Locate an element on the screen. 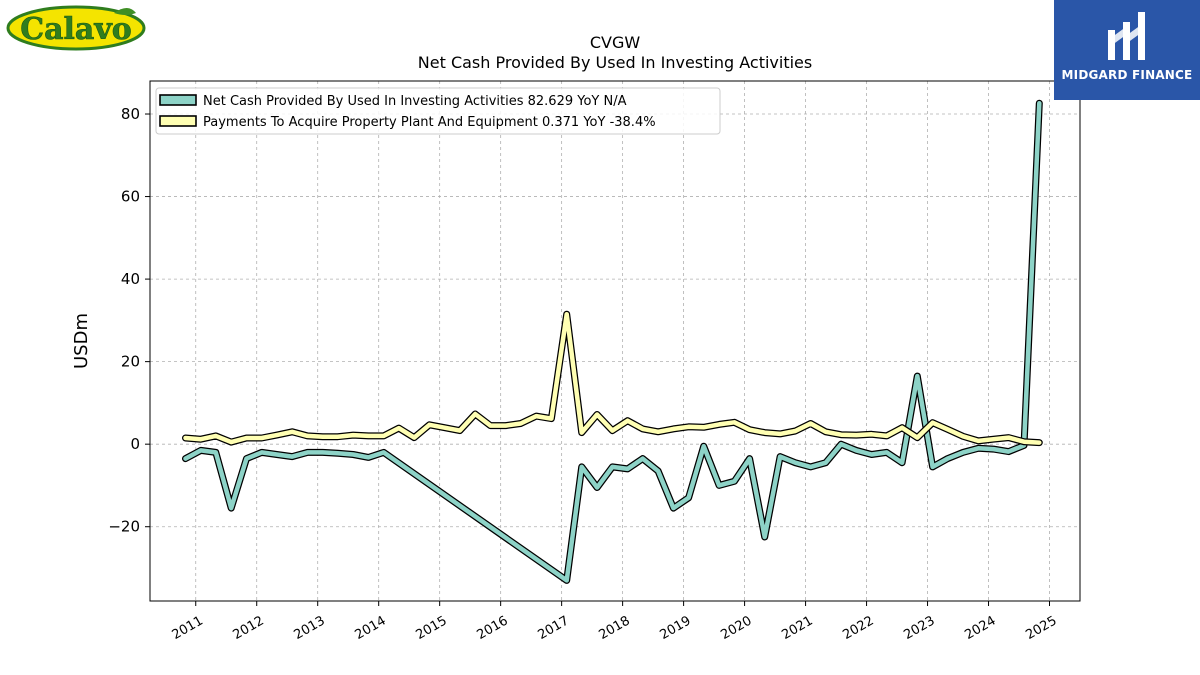  x-tick-label: 2012 is located at coordinates (249, 628).